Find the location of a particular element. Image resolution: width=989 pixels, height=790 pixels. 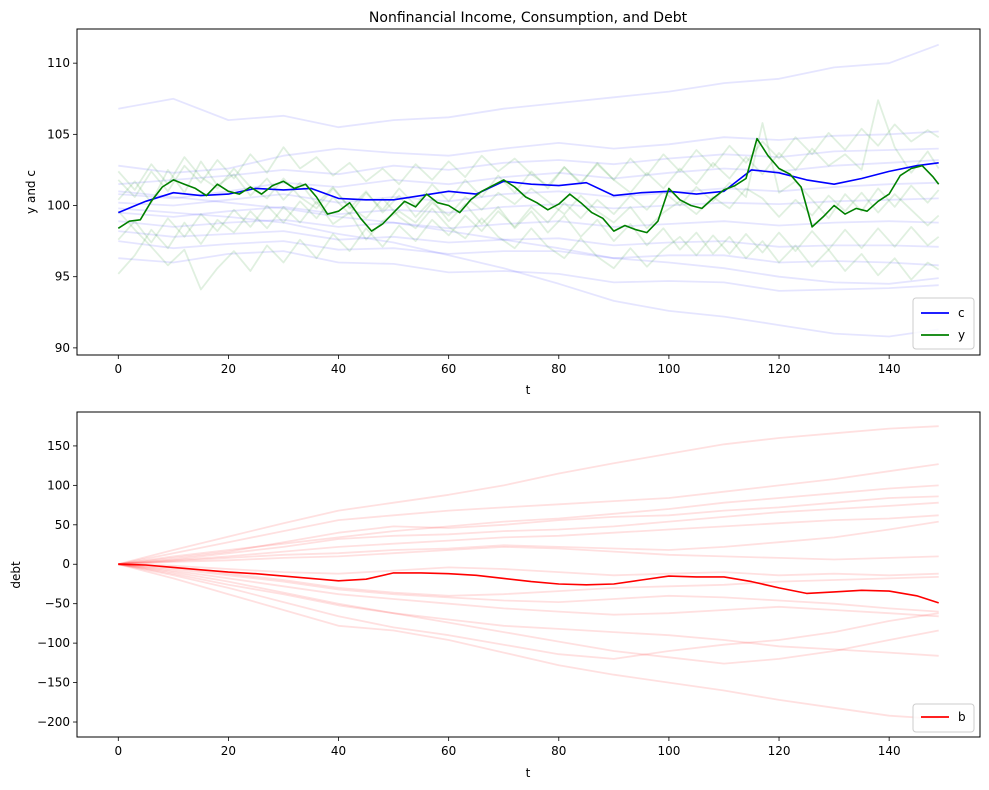

series-line-y is located at coordinates (528, 185).